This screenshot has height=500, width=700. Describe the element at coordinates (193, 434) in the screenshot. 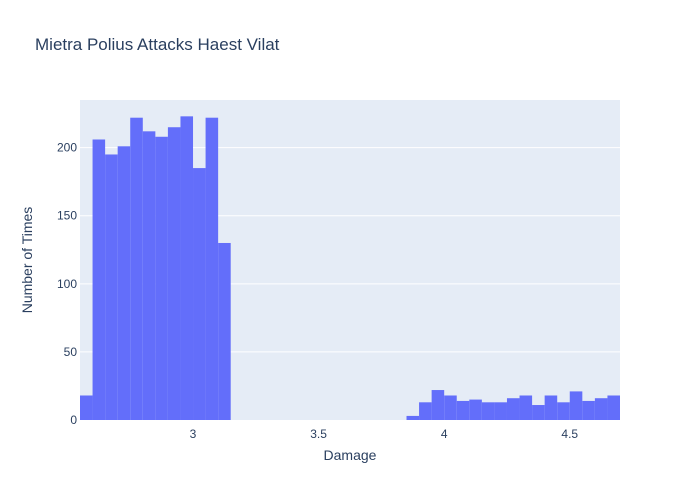

I see `x-tick-label: 3` at that location.